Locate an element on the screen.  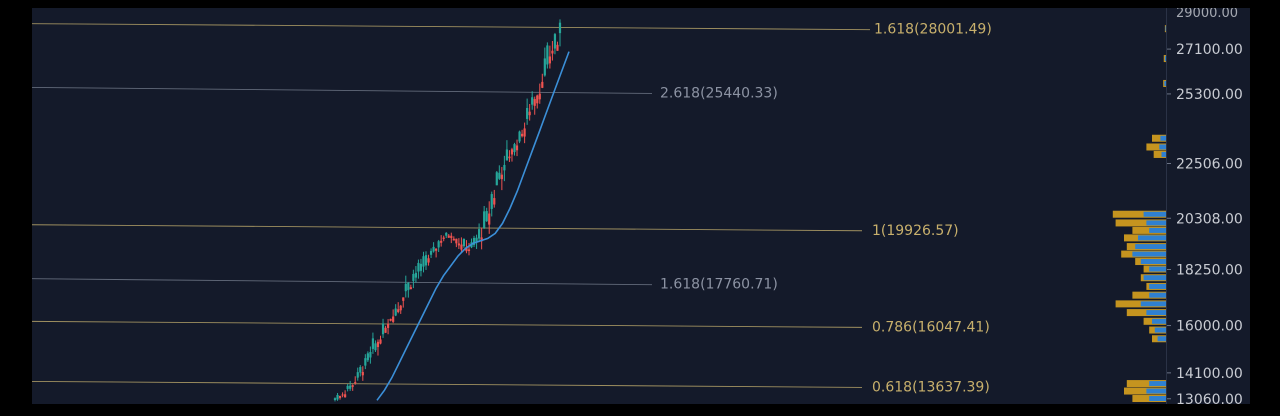
moving-average-line is located at coordinates (473, 226).